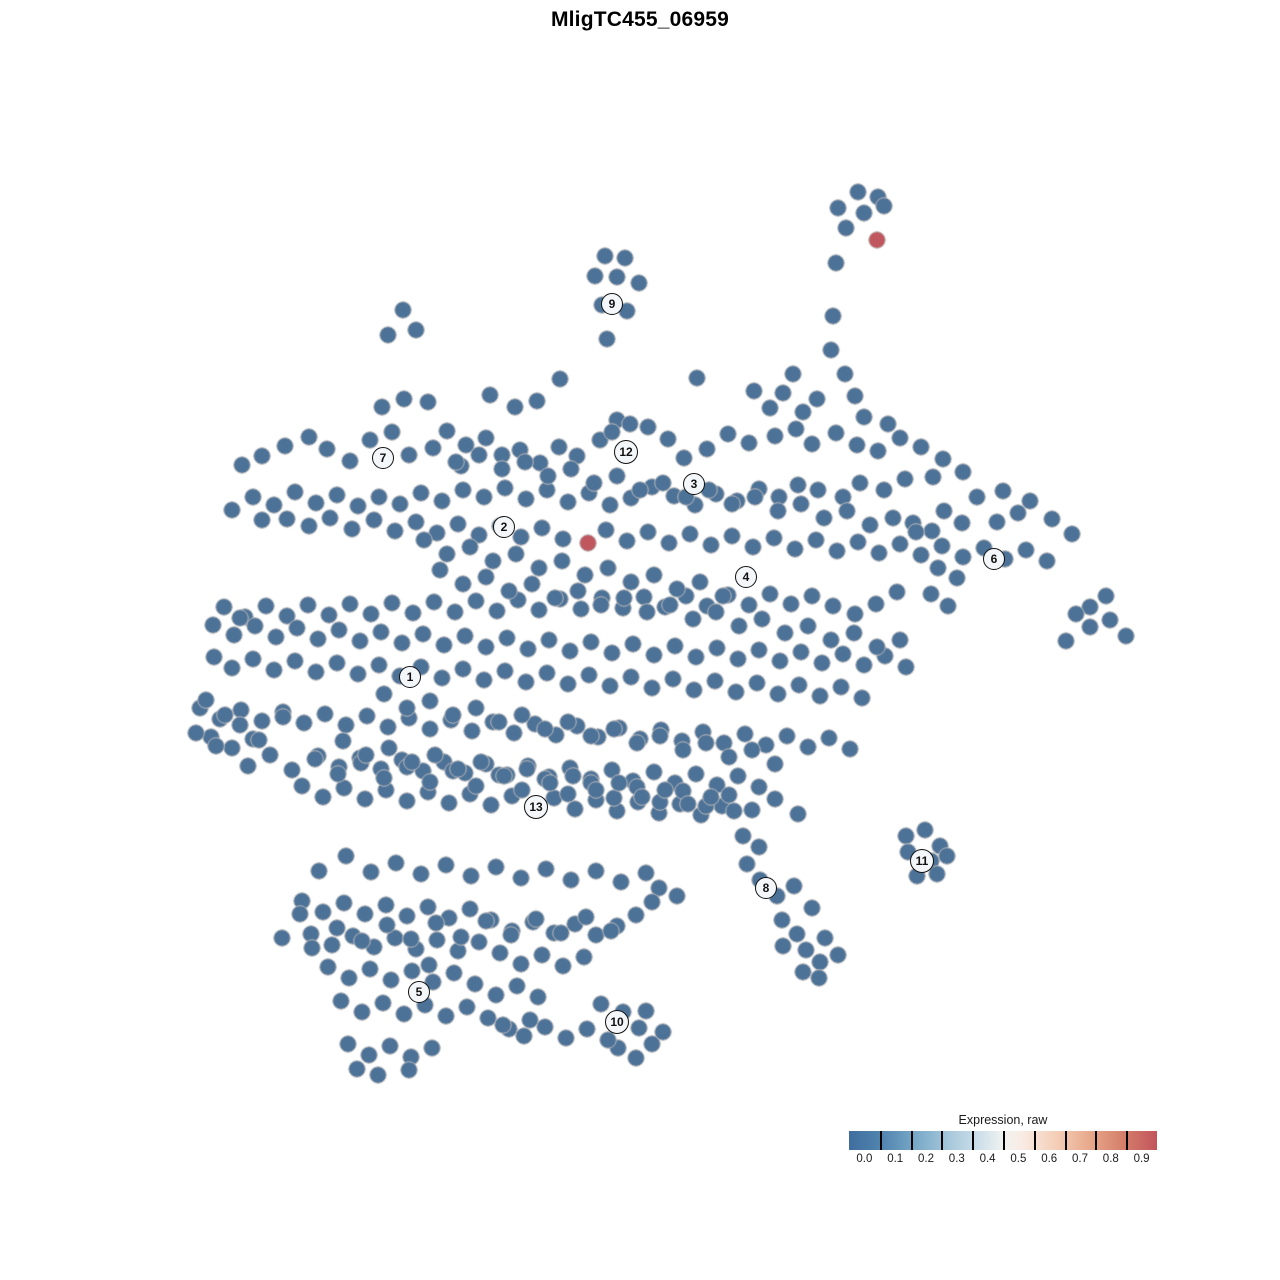  What do you see at coordinates (617, 1022) in the screenshot?
I see `cluster-label-10: 10` at bounding box center [617, 1022].